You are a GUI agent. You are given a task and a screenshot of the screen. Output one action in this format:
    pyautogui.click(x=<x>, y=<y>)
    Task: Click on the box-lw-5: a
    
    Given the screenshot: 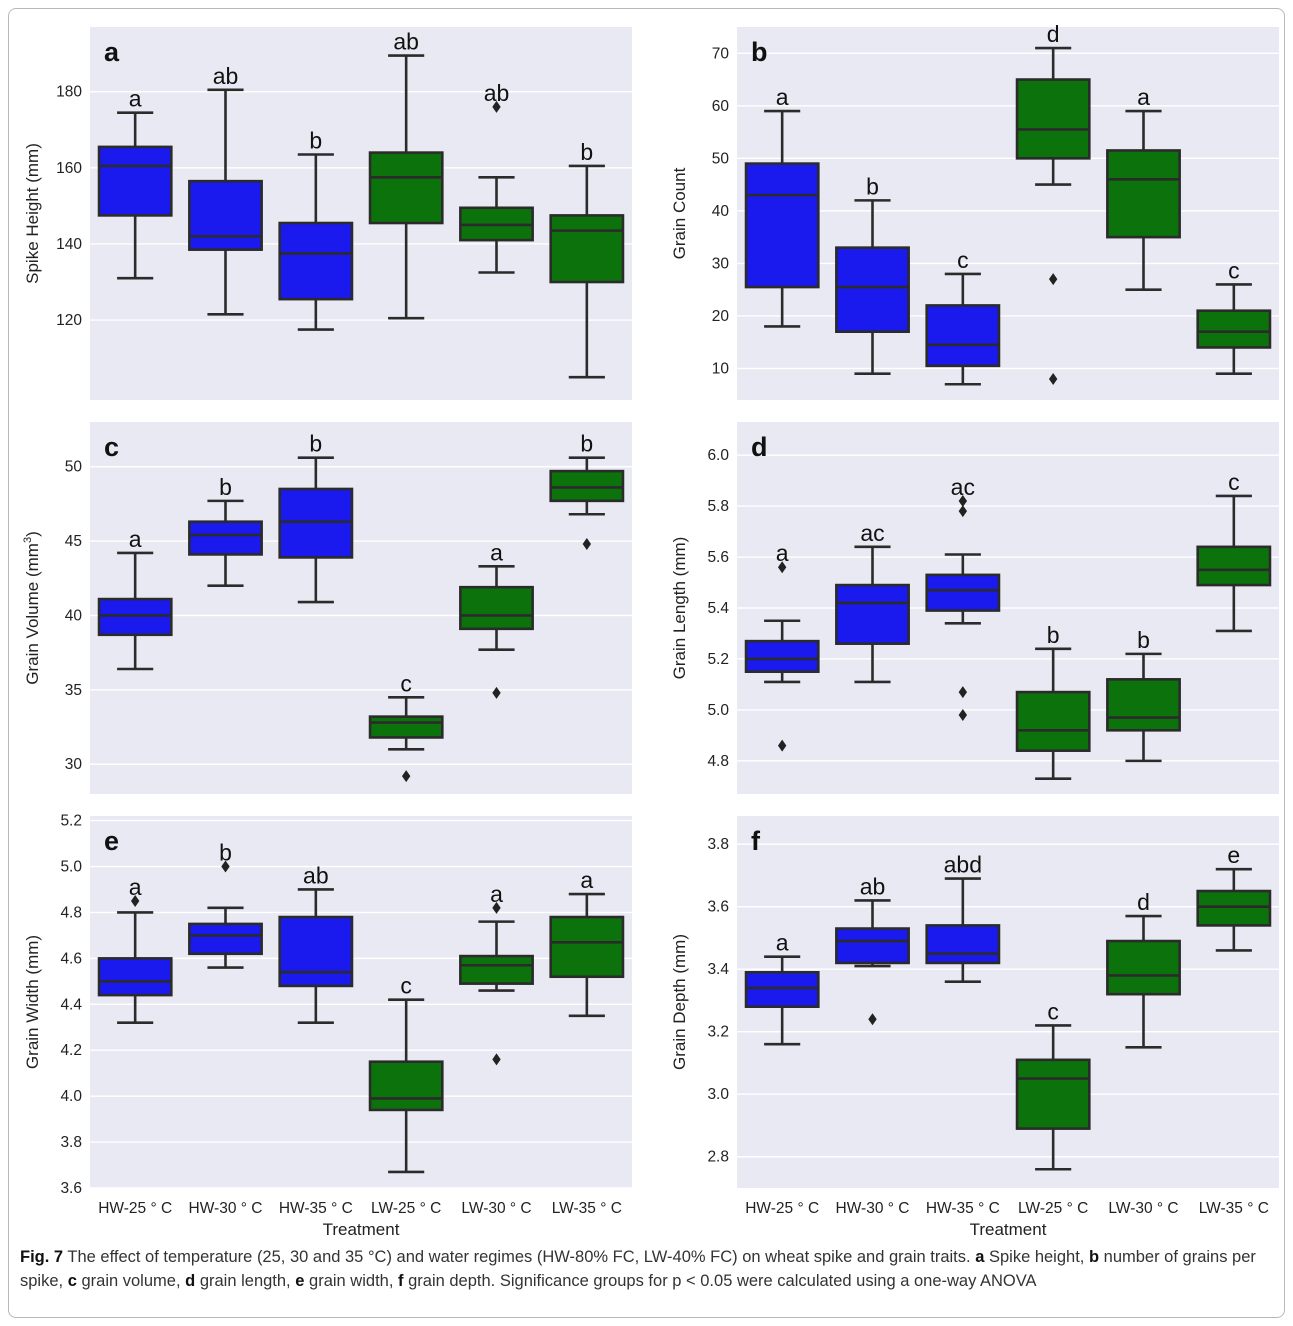 What is the action you would take?
    pyautogui.click(x=496, y=973)
    